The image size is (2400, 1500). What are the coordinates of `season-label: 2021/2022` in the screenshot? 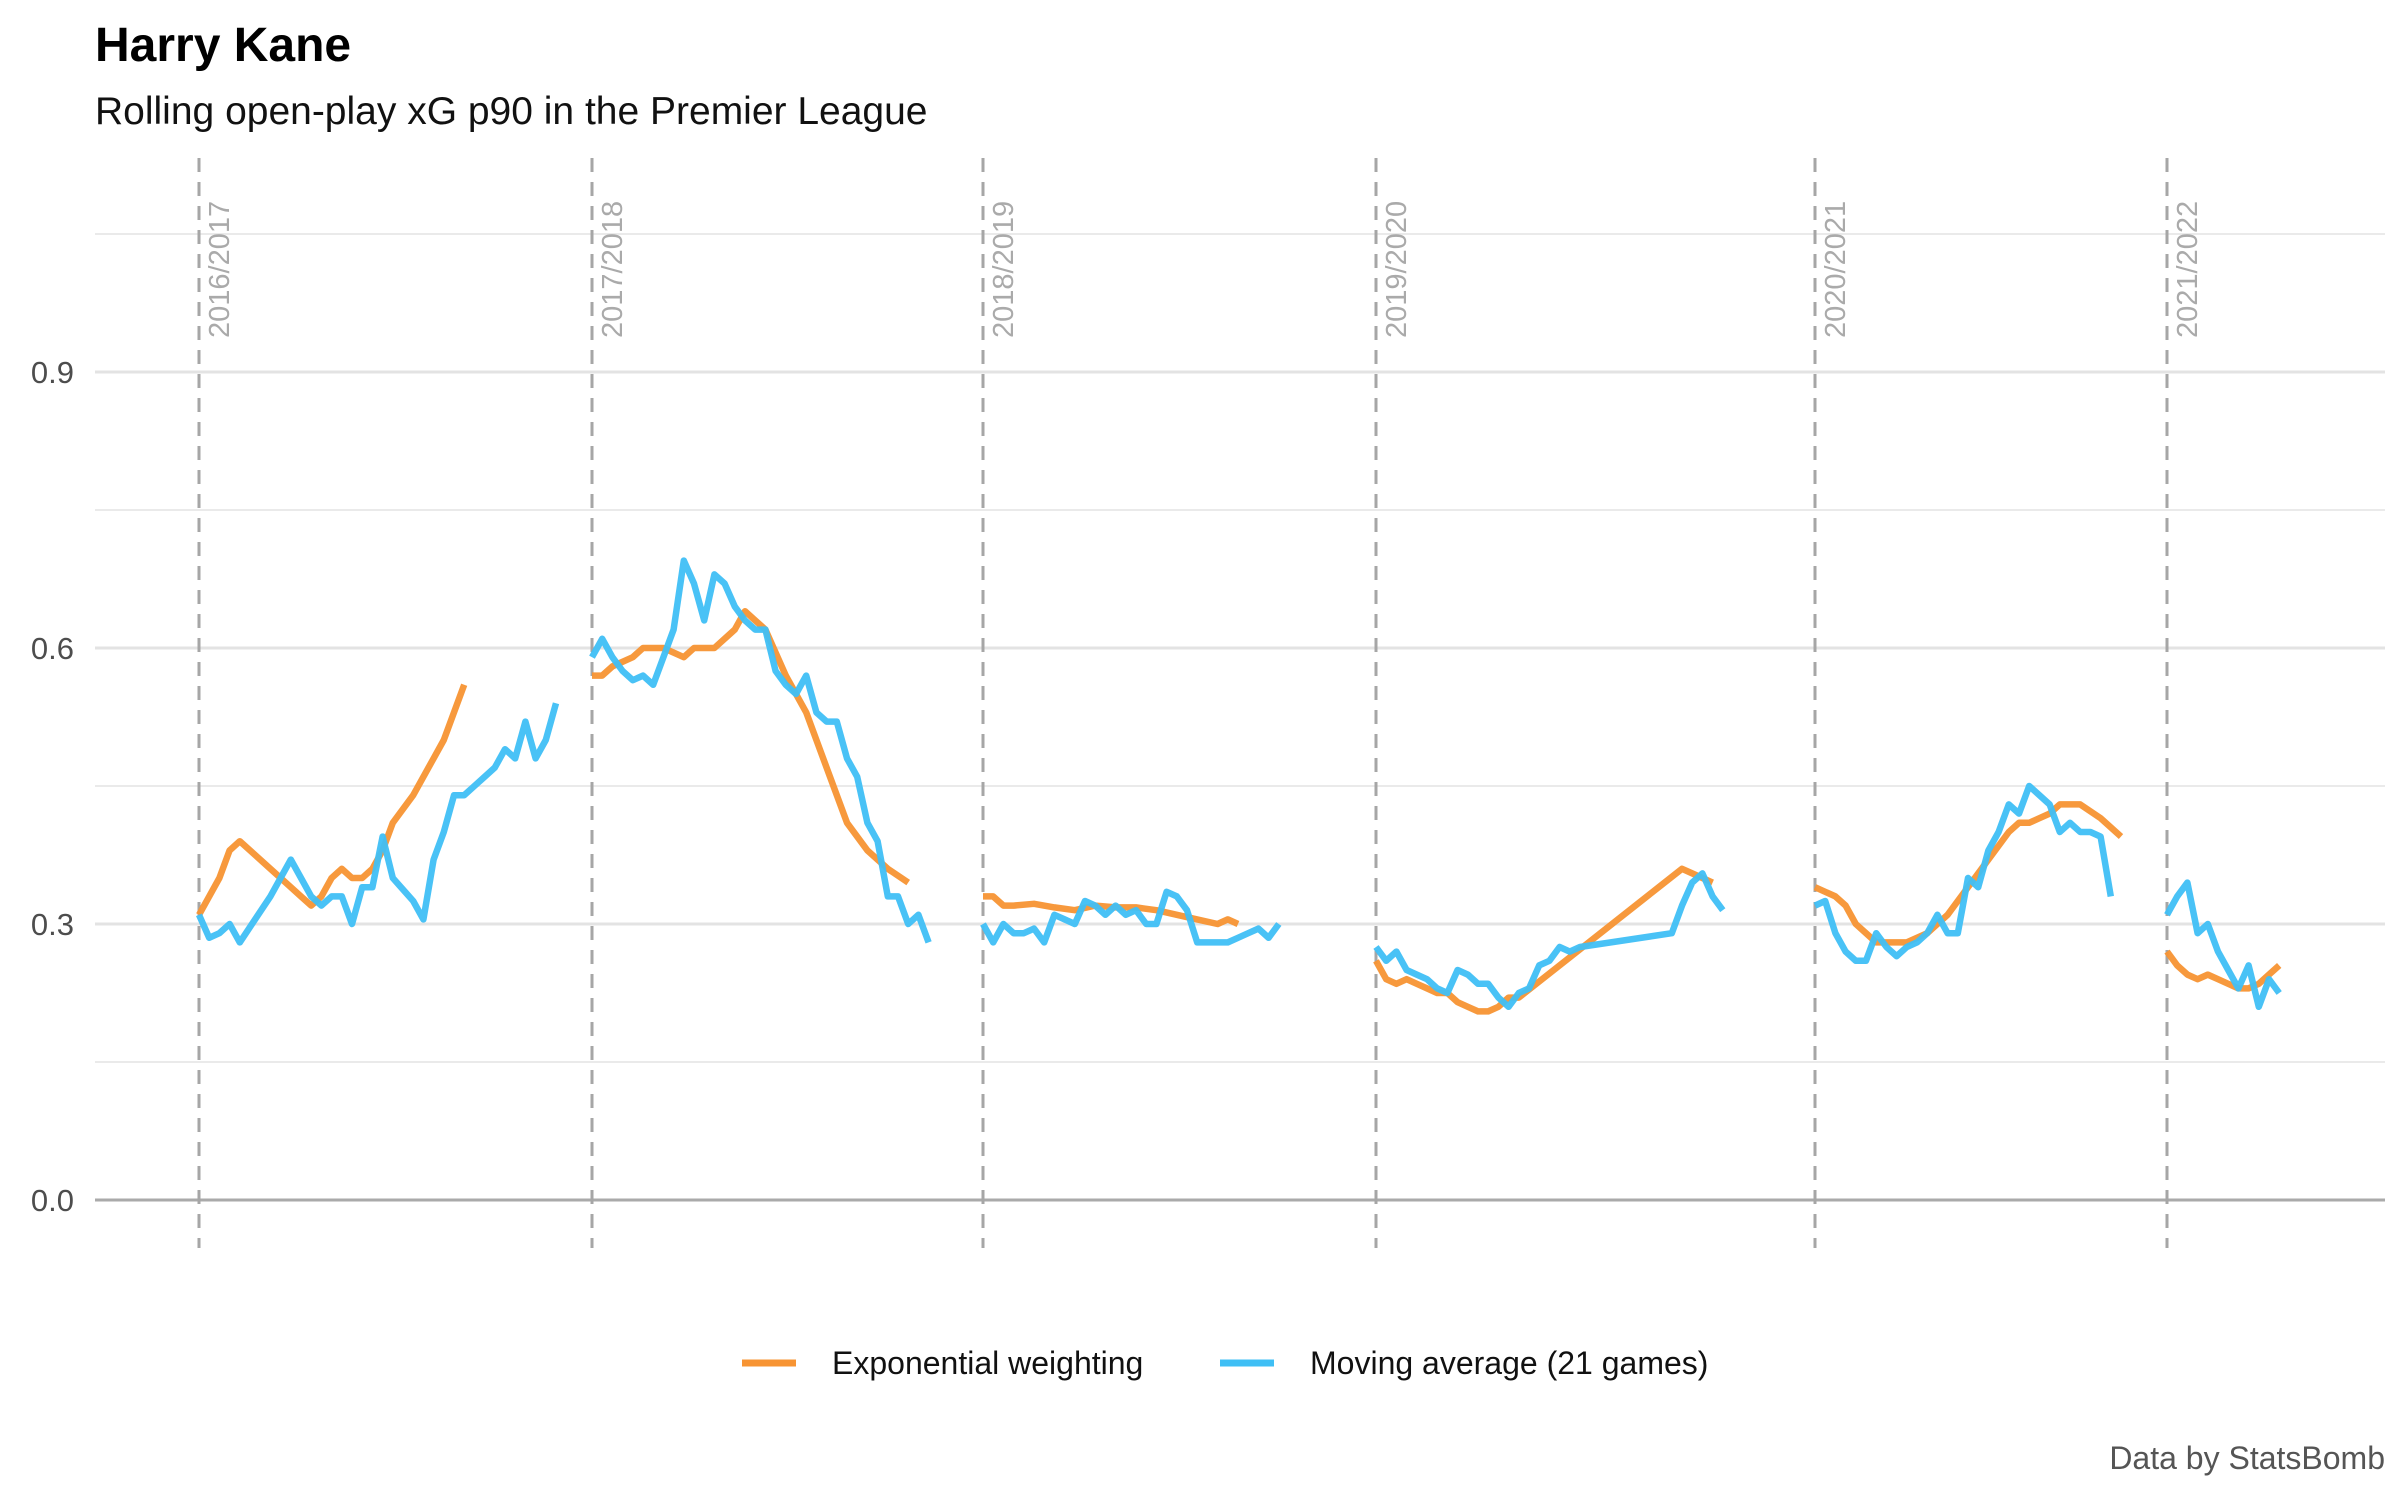 It's located at (2188, 269).